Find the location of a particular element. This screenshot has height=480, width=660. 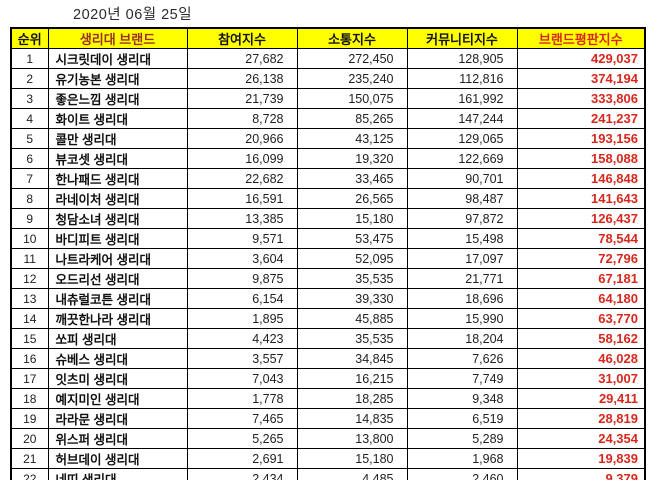

reputation-cell: 24,354 is located at coordinates (581, 438).